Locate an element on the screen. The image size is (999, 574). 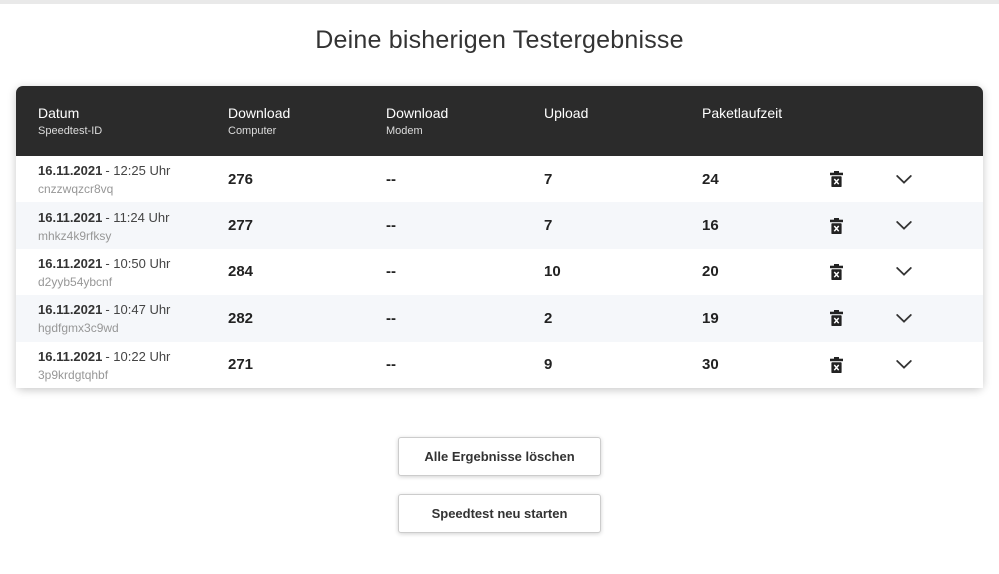
result-time: - 10:47 Uhr is located at coordinates (138, 310).